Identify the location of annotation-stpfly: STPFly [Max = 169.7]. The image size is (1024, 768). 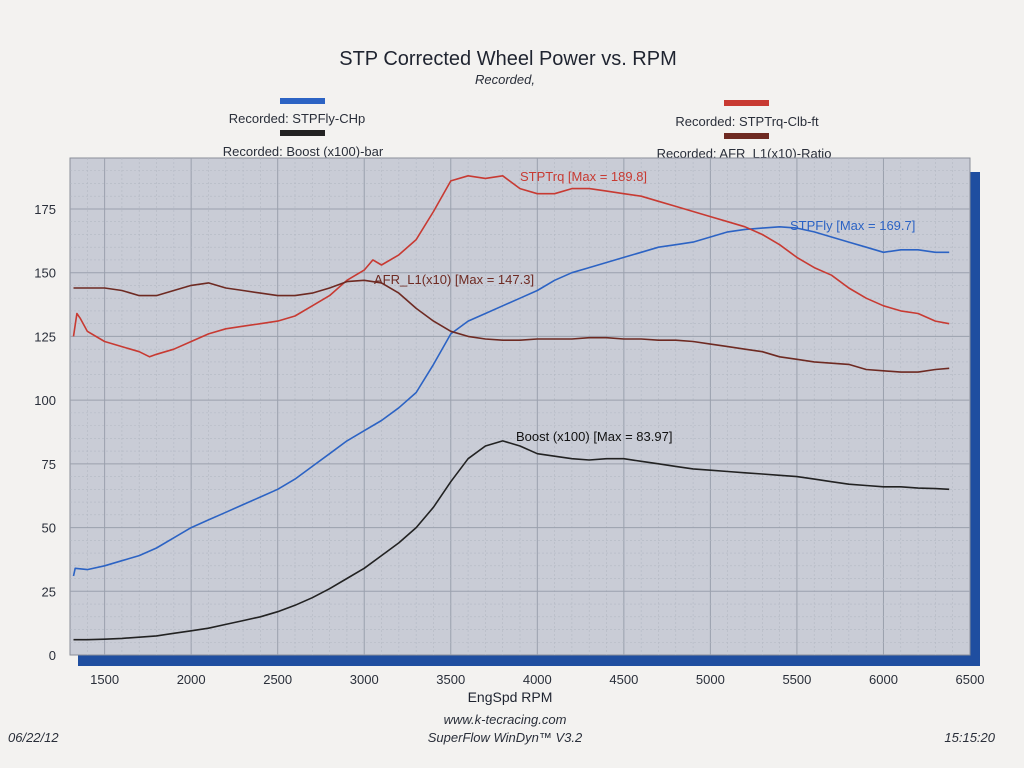
(852, 225).